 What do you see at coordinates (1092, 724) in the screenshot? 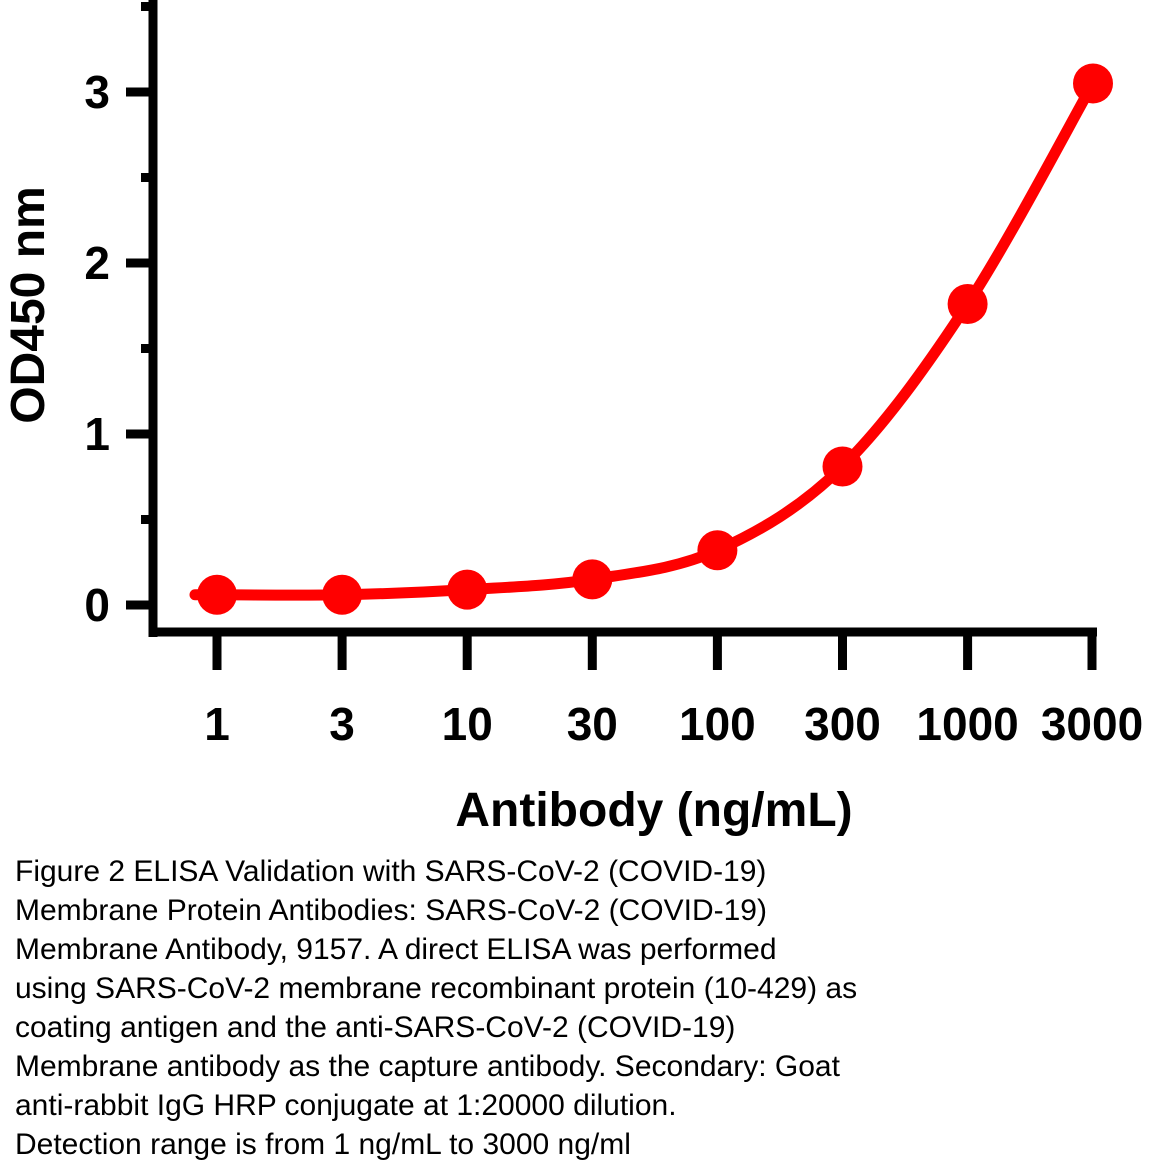
I see `x-tick-label: 3000` at bounding box center [1092, 724].